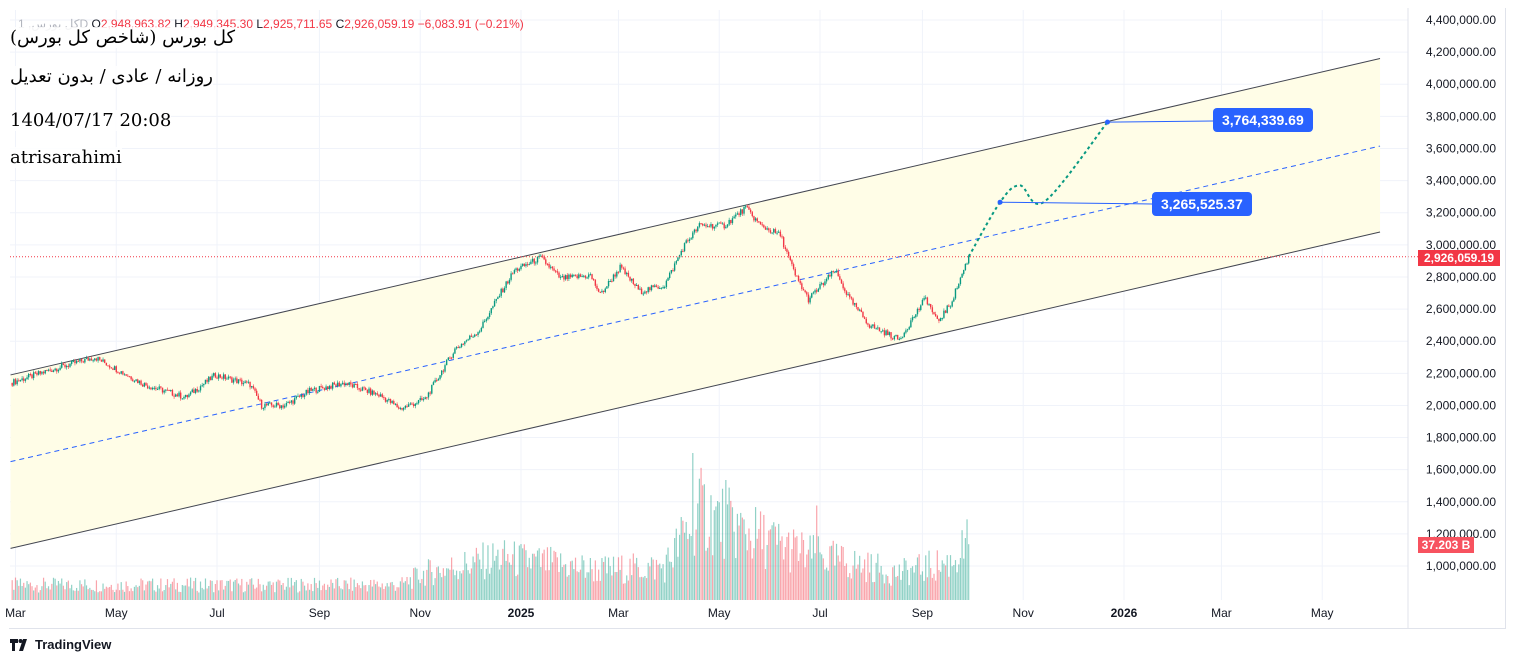  Describe the element at coordinates (60, 644) in the screenshot. I see `tradingview-logo: TradingView` at that location.